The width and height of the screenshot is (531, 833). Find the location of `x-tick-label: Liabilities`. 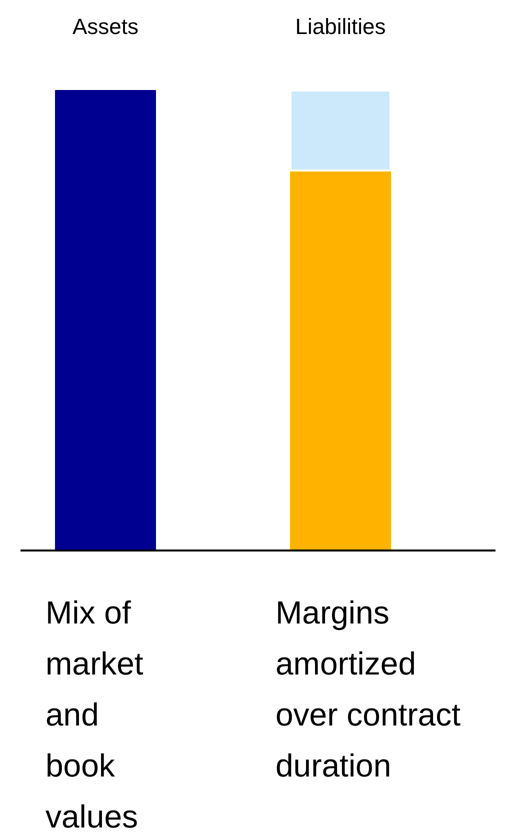

x-tick-label: Liabilities is located at coordinates (340, 26).